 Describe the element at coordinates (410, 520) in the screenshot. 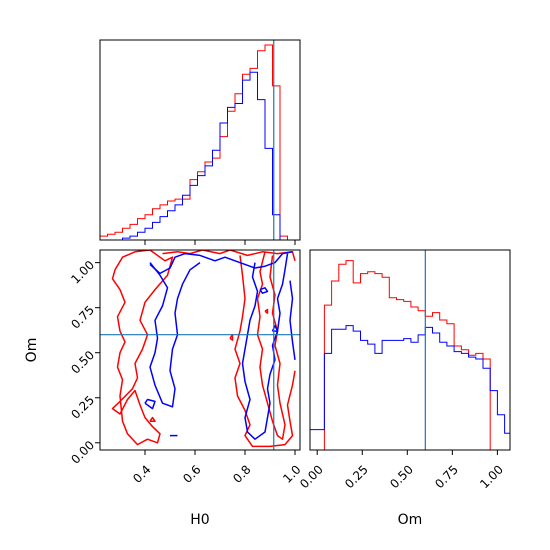

I see `x-axis-label-om: Om` at that location.